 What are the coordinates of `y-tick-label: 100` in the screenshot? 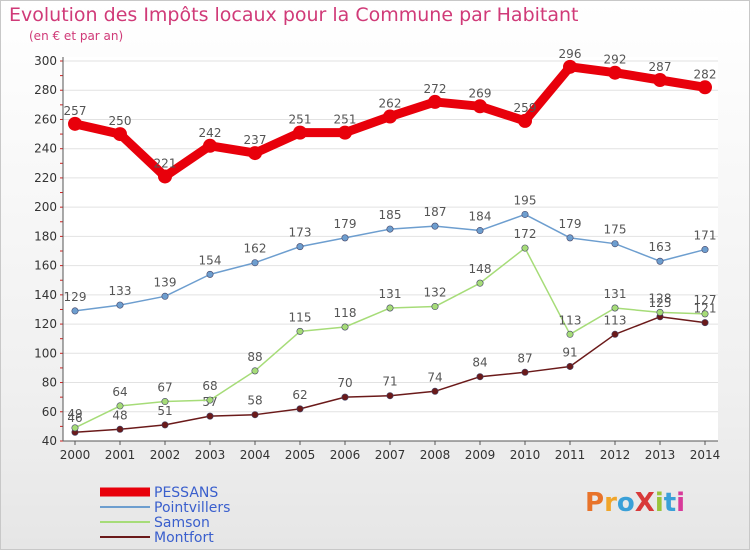 It's located at (45, 353).